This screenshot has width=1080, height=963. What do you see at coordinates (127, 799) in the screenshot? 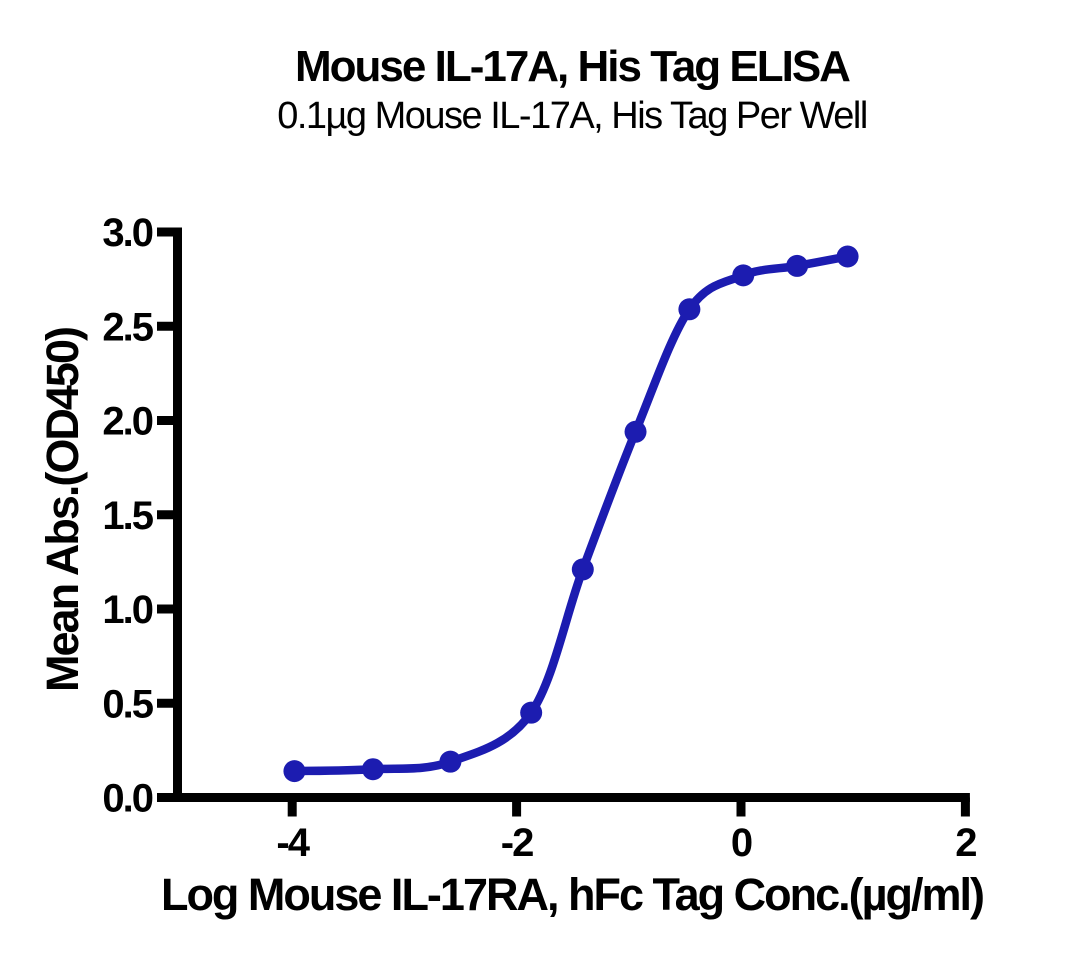
I see `y-tick-label: 0.0` at bounding box center [127, 799].